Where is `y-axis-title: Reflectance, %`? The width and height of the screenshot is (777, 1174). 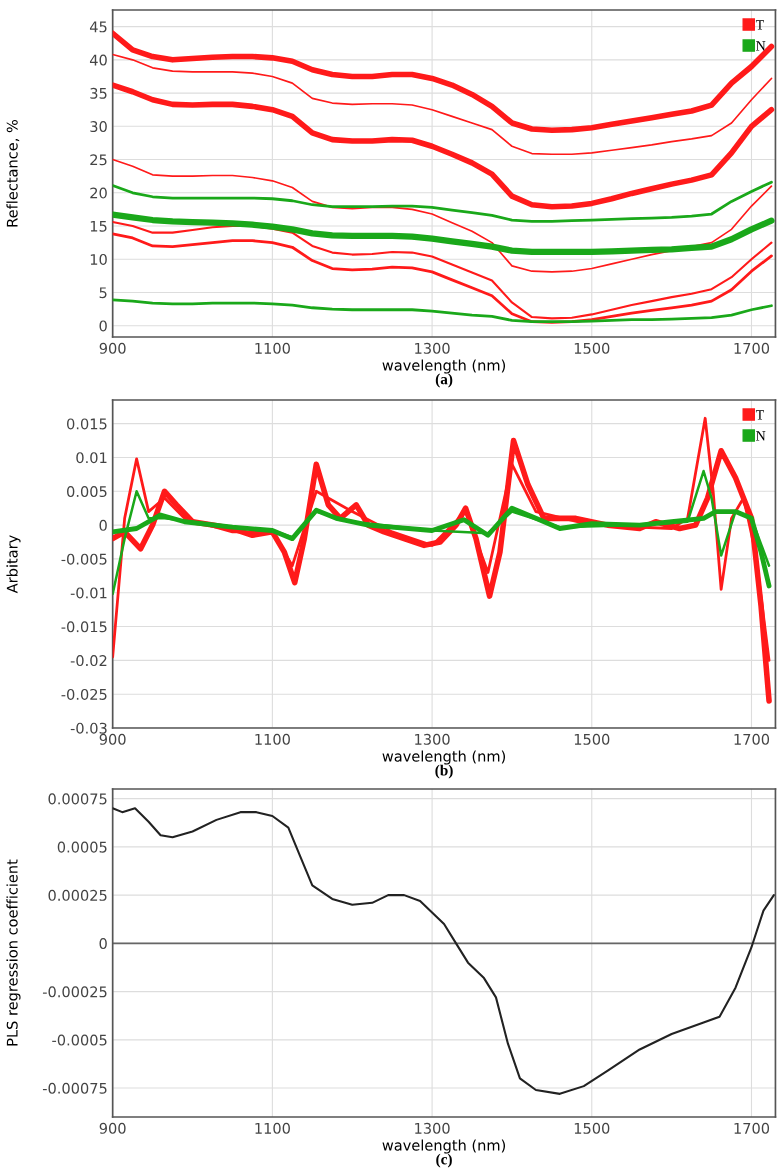 y-axis-title: Reflectance, % is located at coordinates (13, 173).